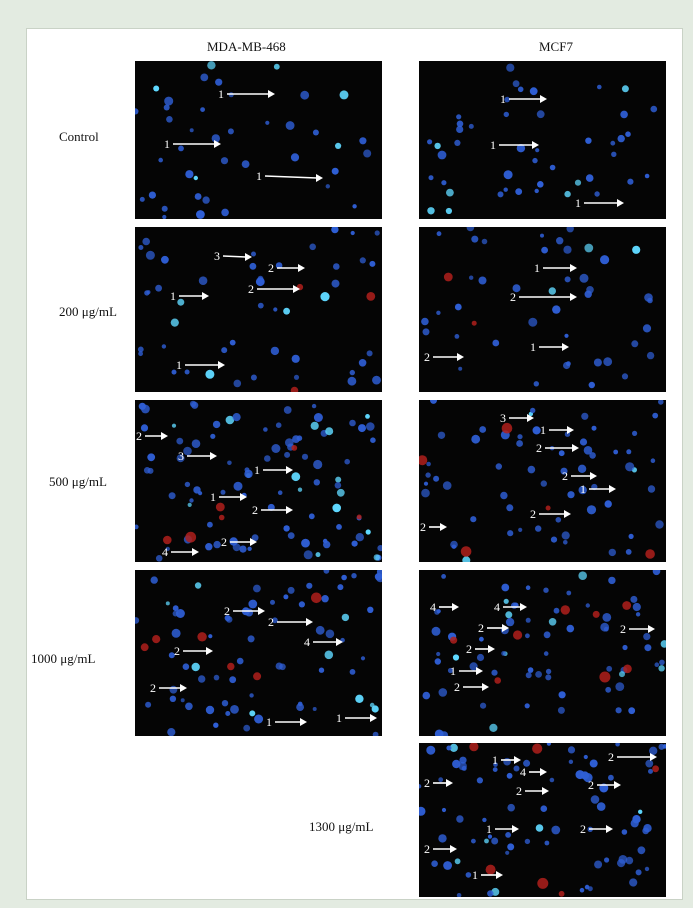 This screenshot has height=908, width=693. I want to click on row-label-200: 200 μg/mL, so click(88, 311).